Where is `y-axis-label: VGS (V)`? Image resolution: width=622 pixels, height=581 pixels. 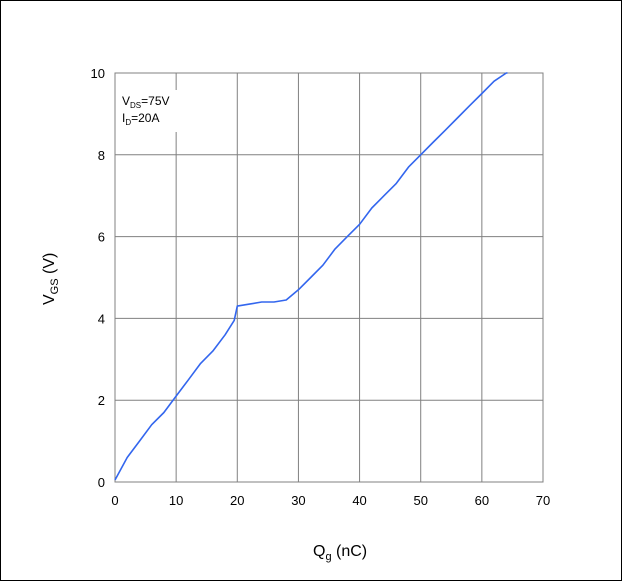
y-axis-label: VGS (V) is located at coordinates (51, 279).